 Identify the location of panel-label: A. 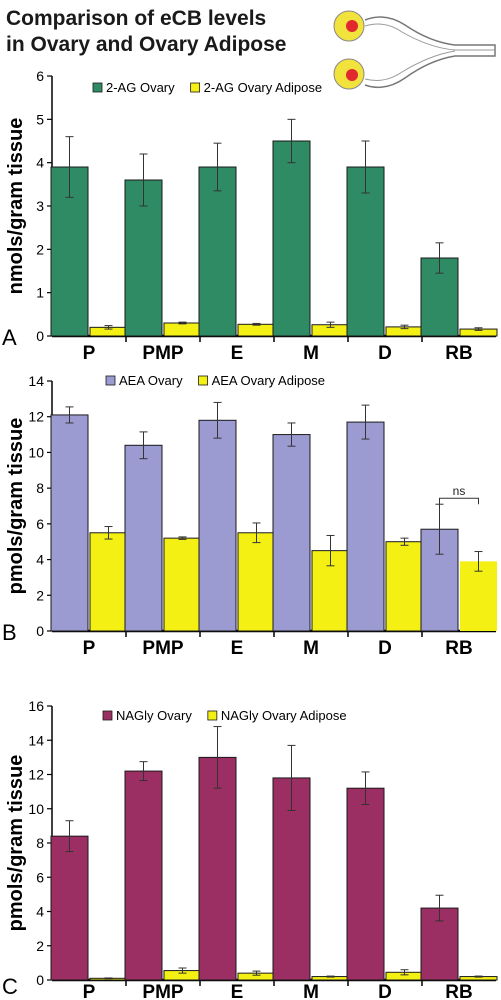
(9, 337).